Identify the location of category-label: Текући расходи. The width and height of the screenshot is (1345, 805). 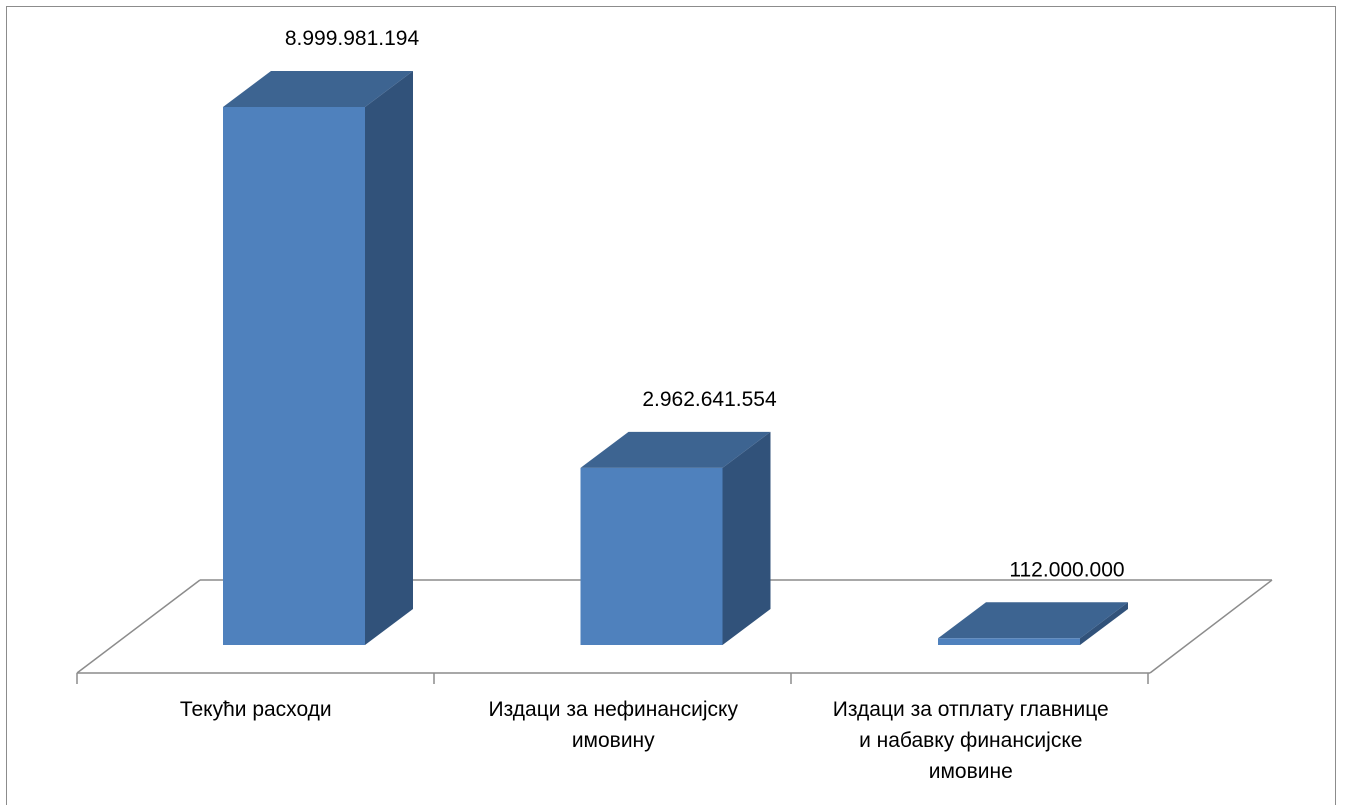
(256, 709).